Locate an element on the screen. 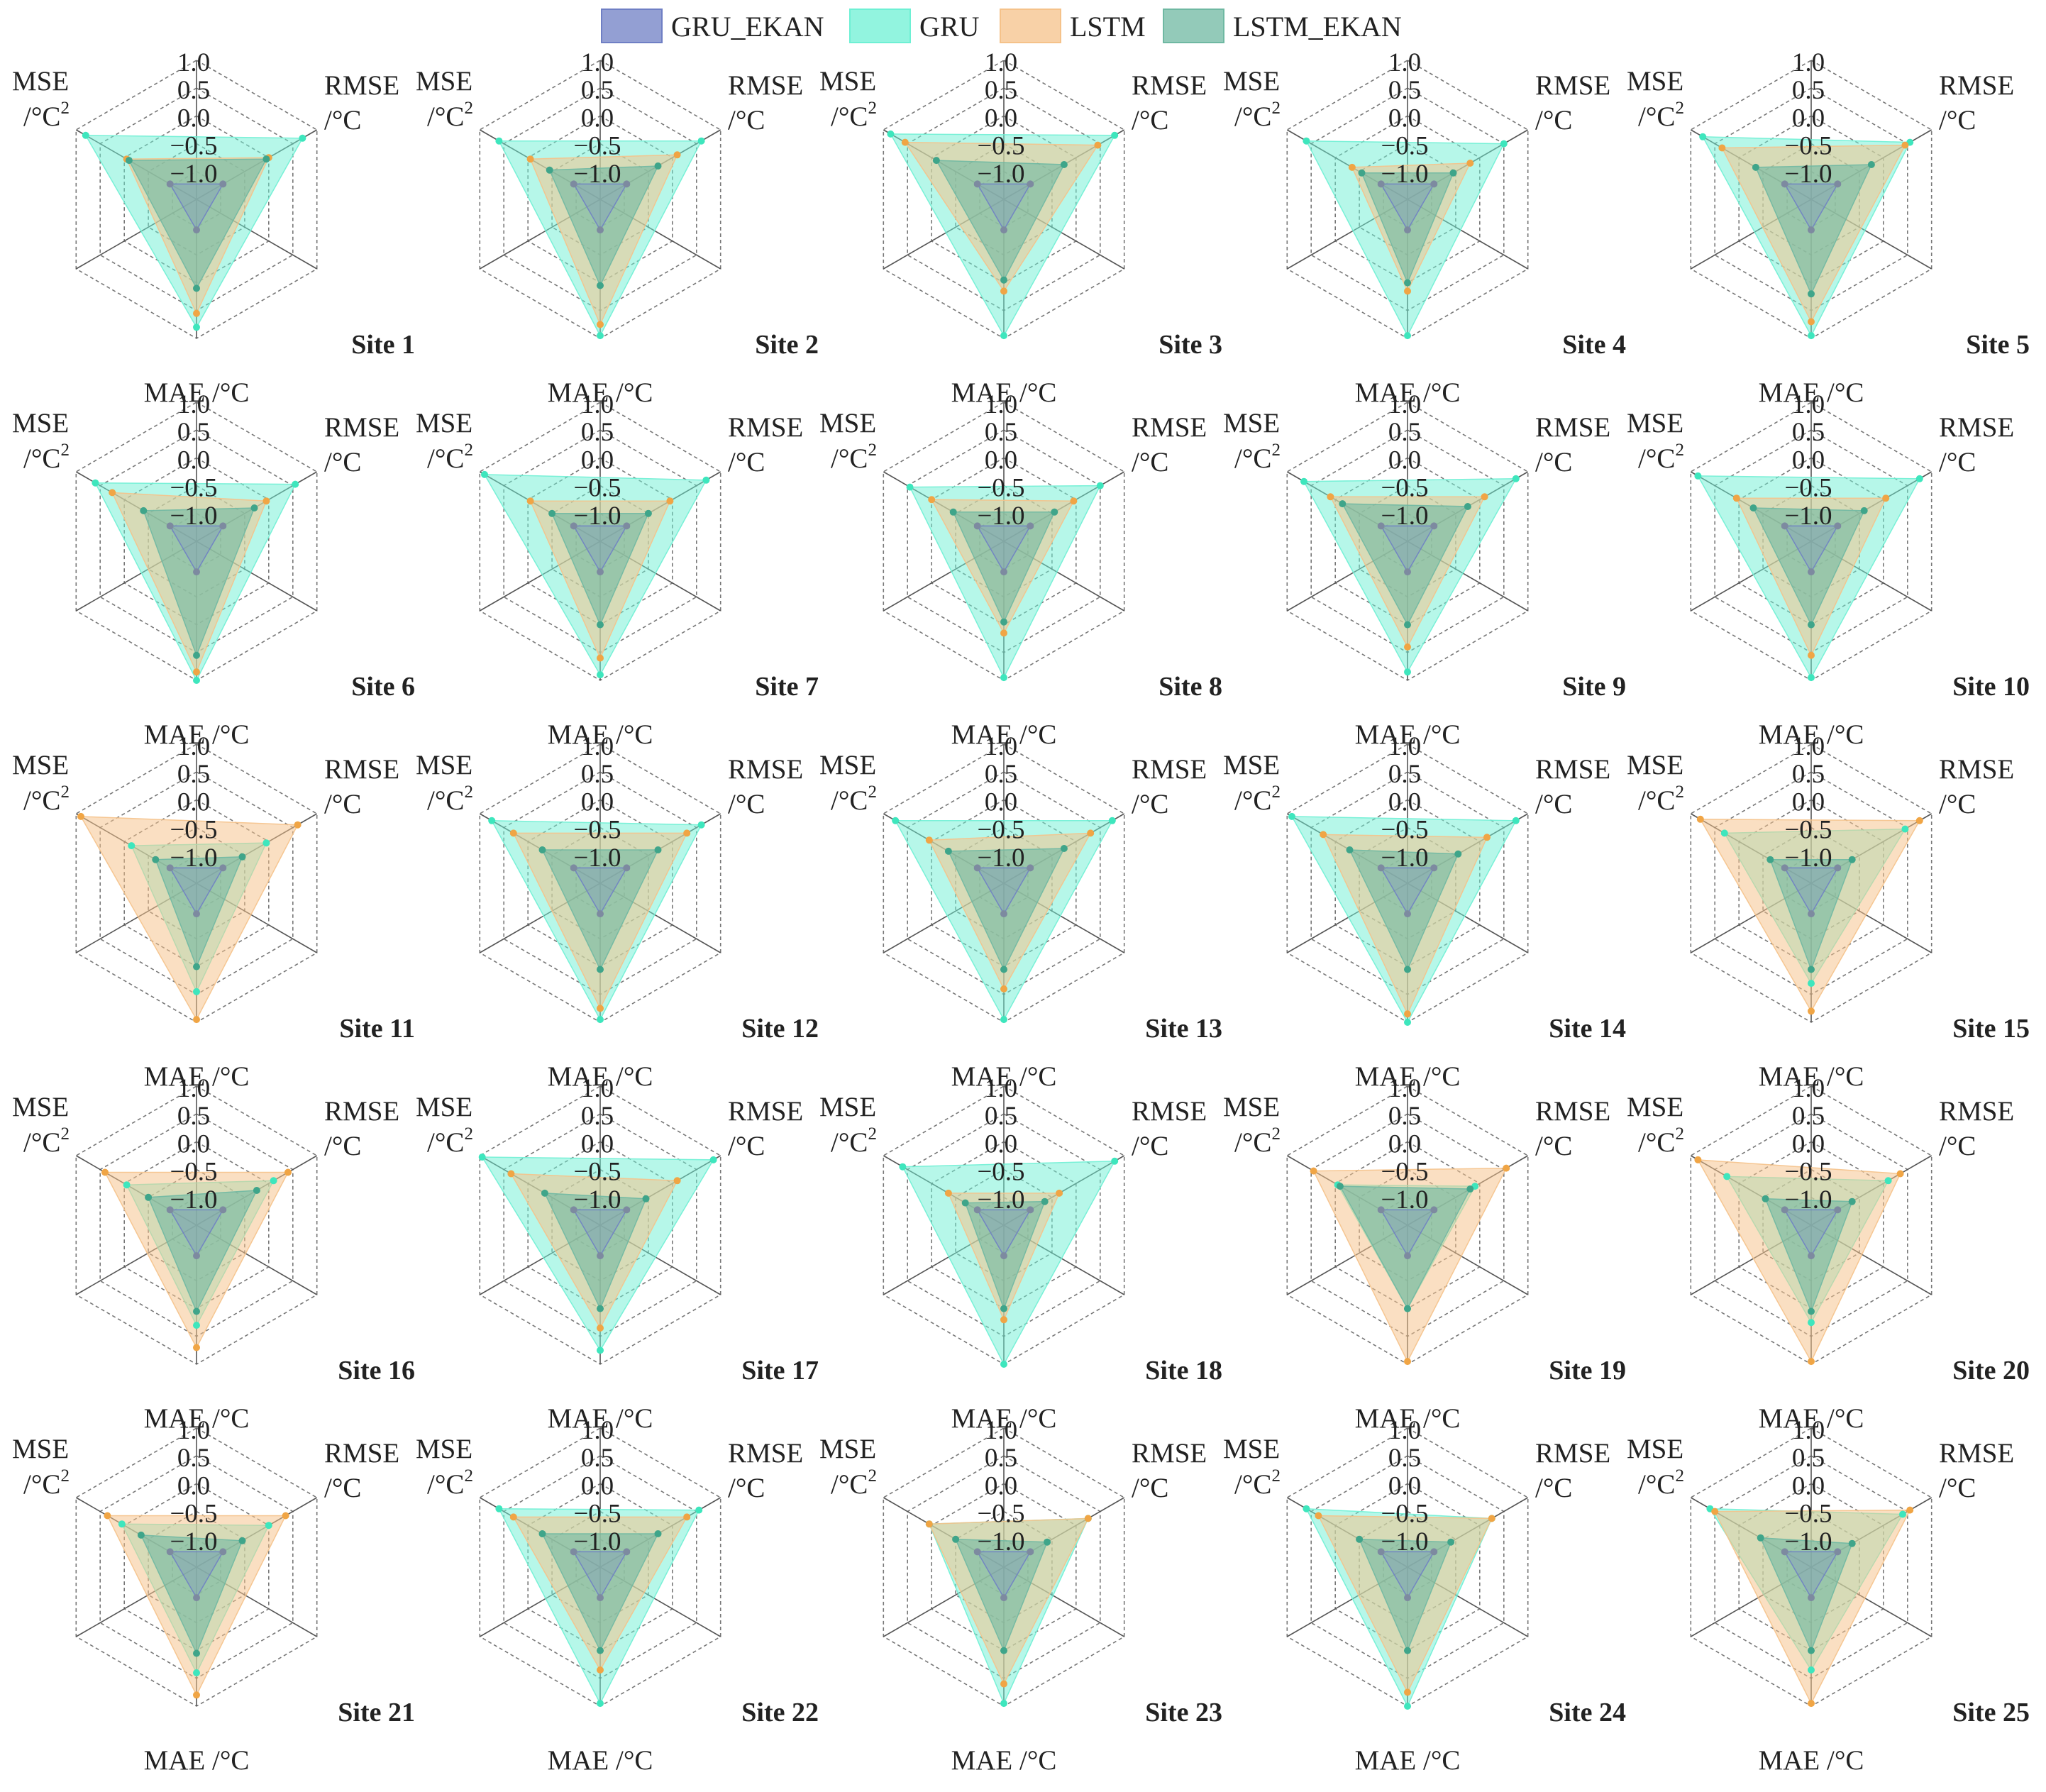 Image resolution: width=2046 pixels, height=1792 pixels. r-tick-label: 1.0 is located at coordinates (1809, 404).